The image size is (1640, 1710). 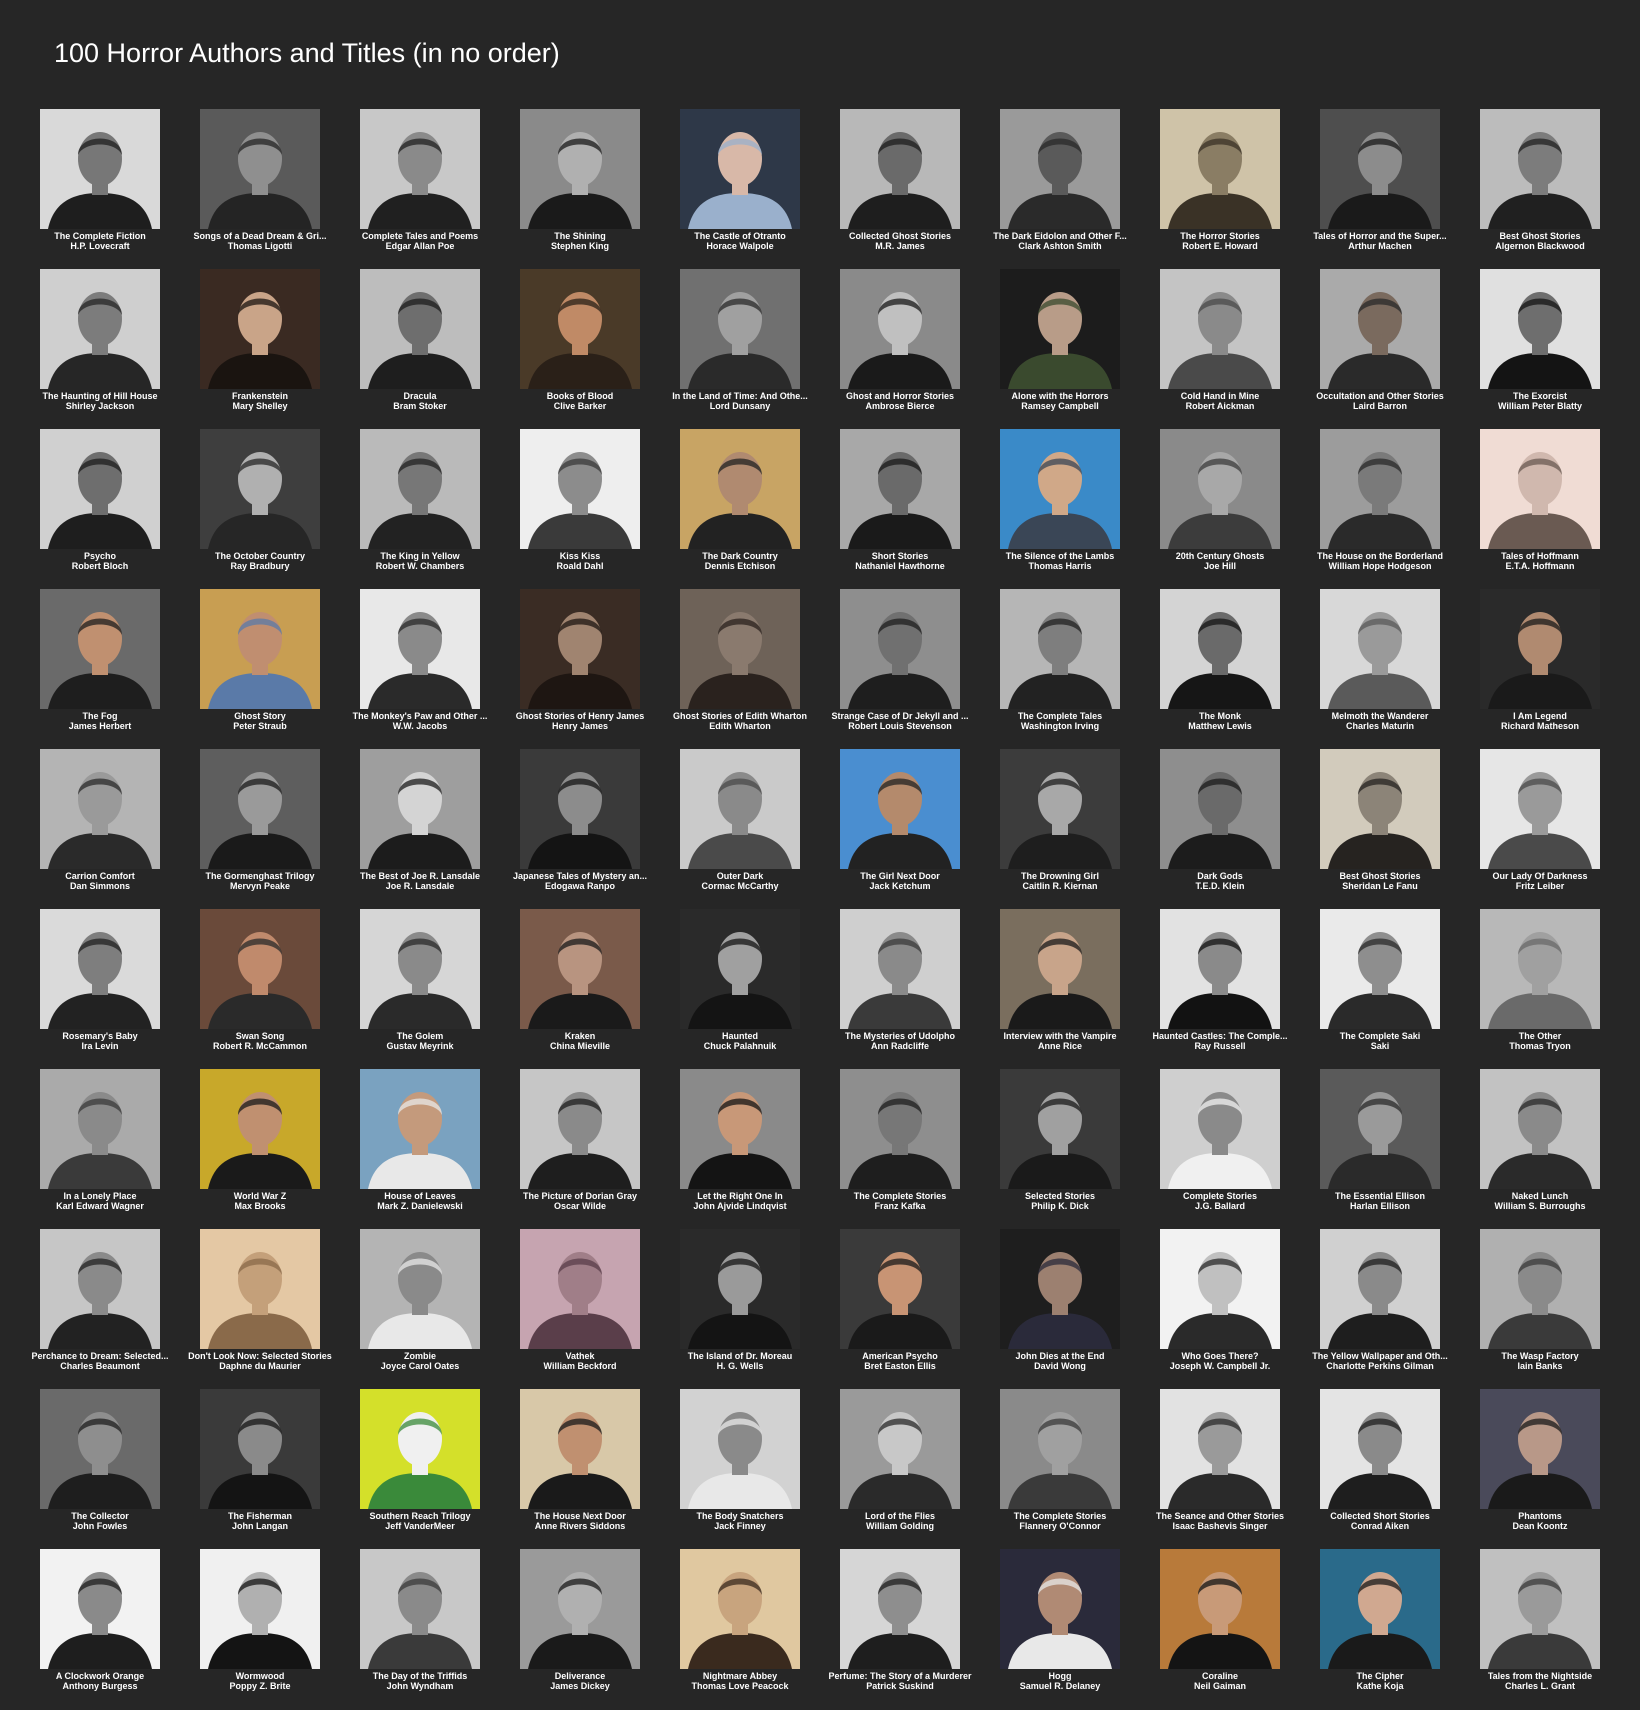 I want to click on author-tile: The Shining Stephen King, so click(x=580, y=189).